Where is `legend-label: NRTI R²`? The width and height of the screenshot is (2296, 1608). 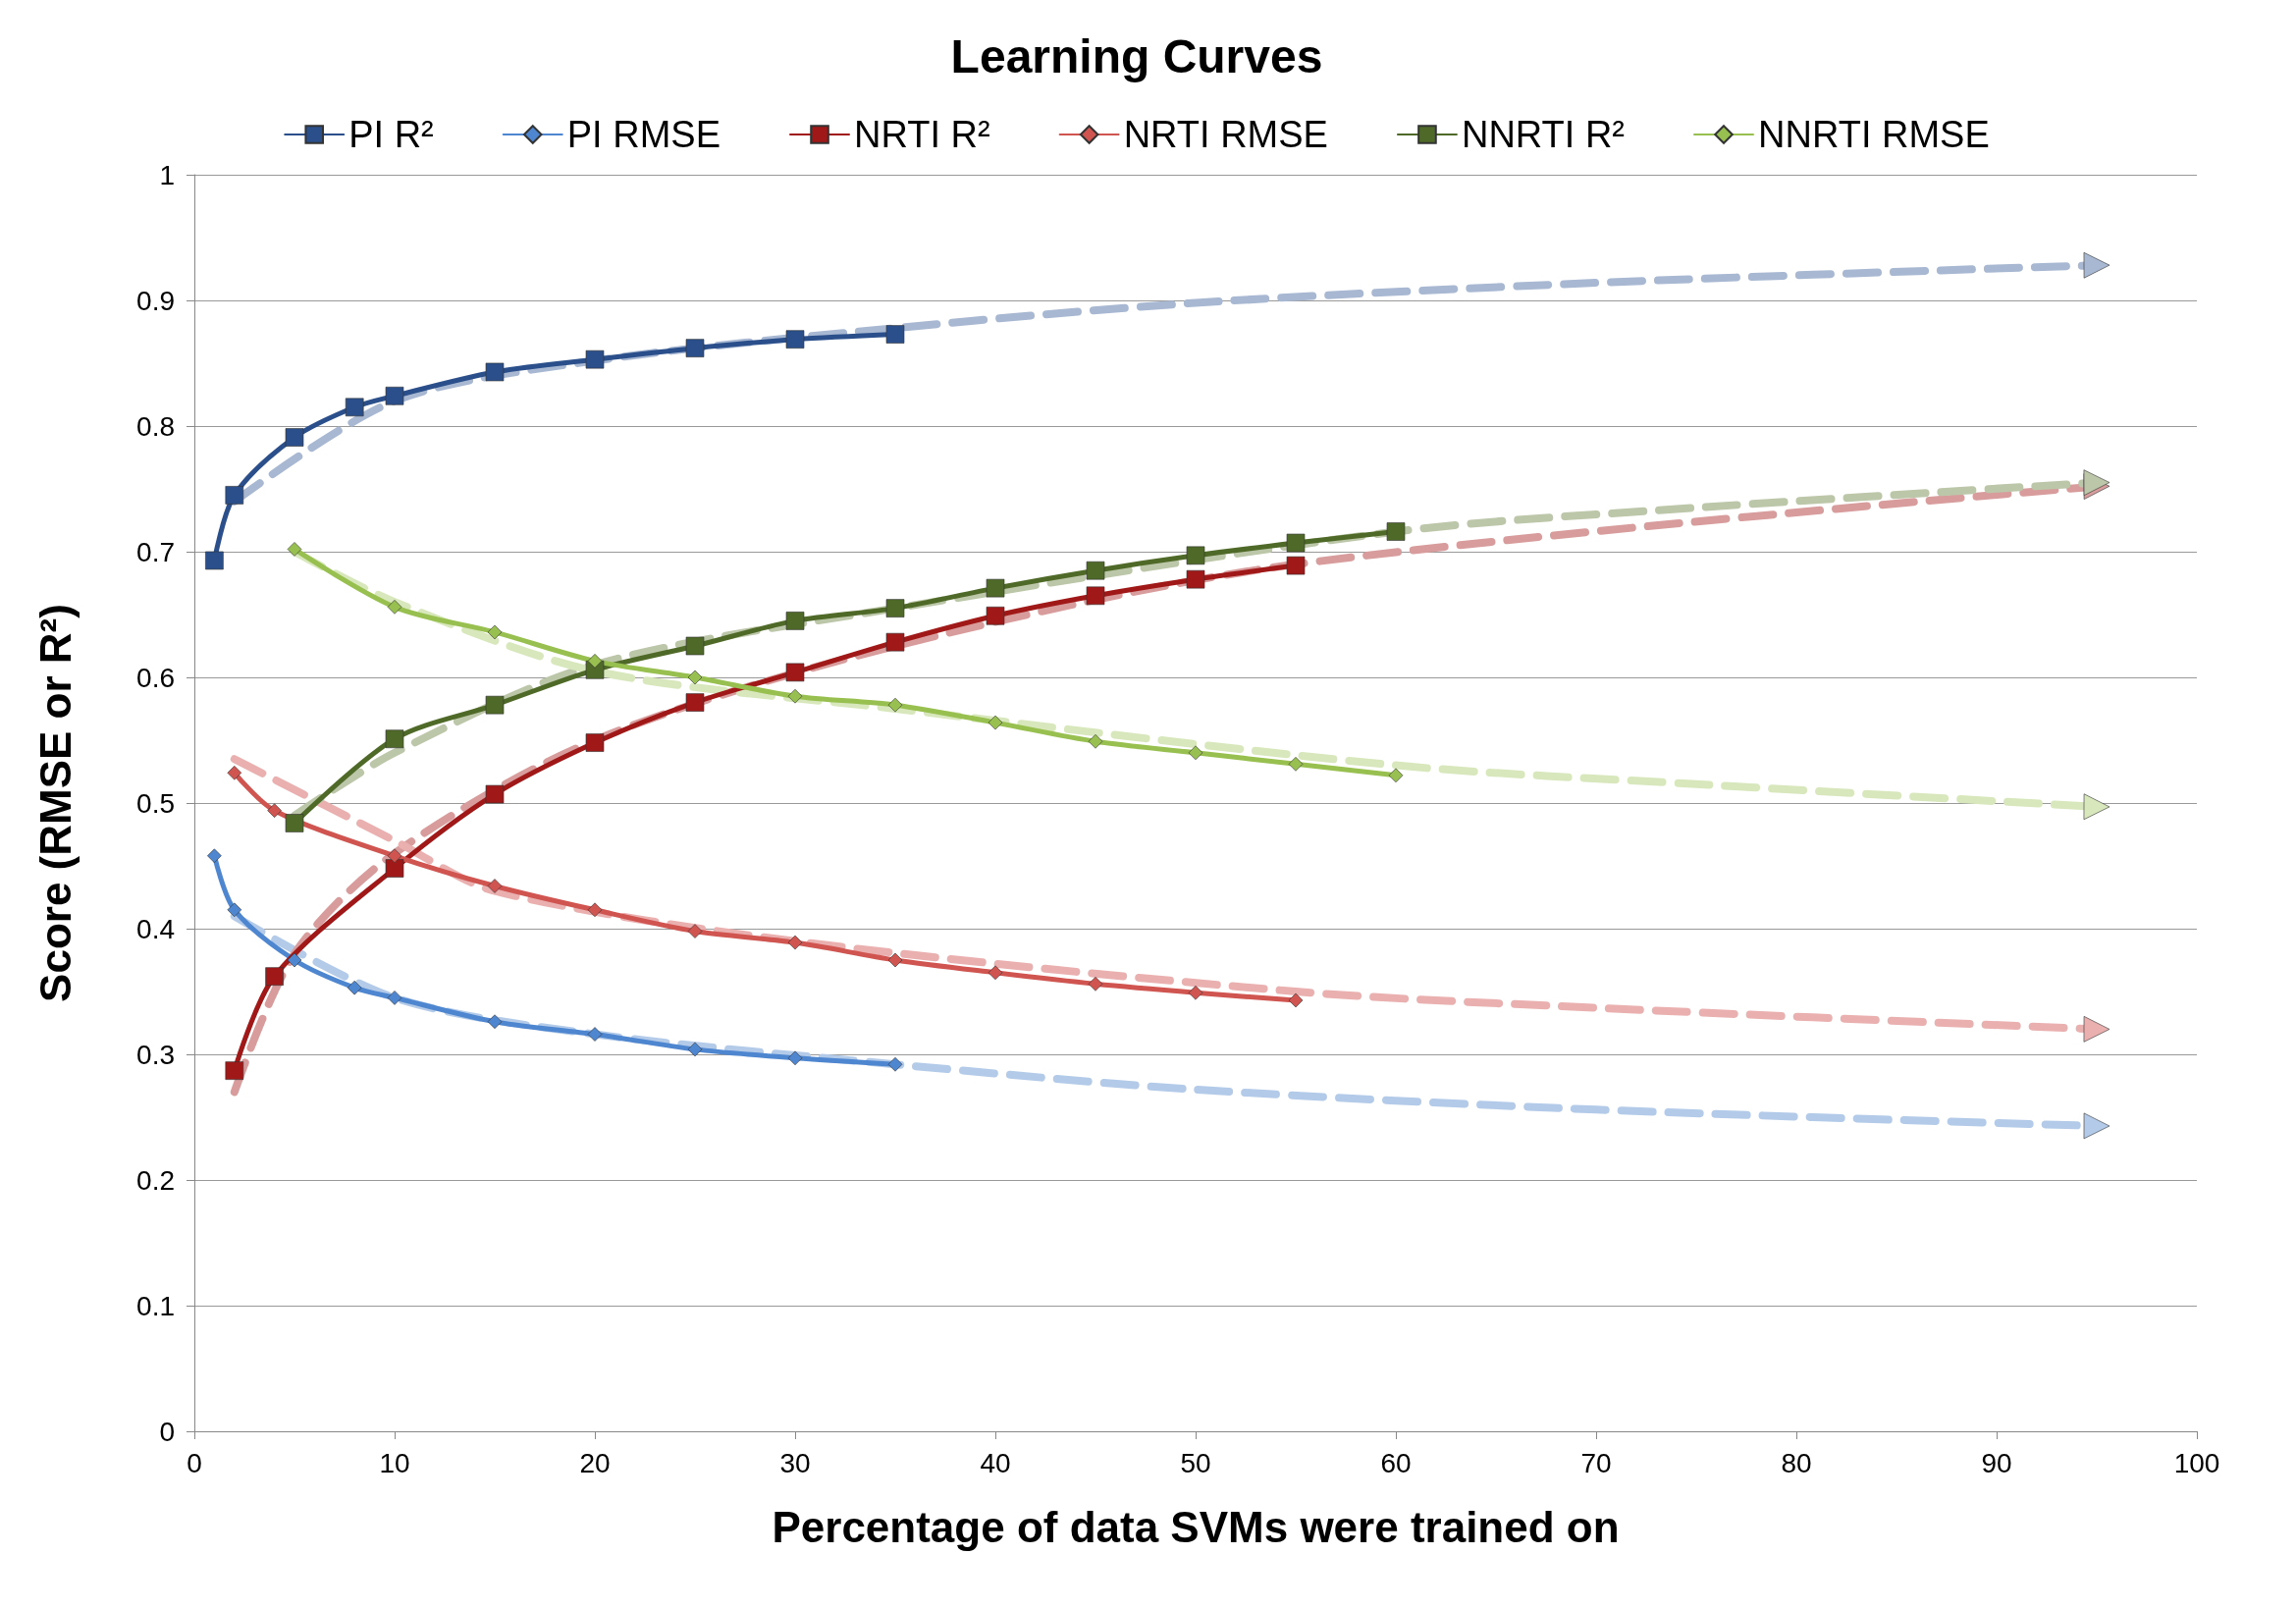
legend-label: NRTI R² is located at coordinates (922, 134).